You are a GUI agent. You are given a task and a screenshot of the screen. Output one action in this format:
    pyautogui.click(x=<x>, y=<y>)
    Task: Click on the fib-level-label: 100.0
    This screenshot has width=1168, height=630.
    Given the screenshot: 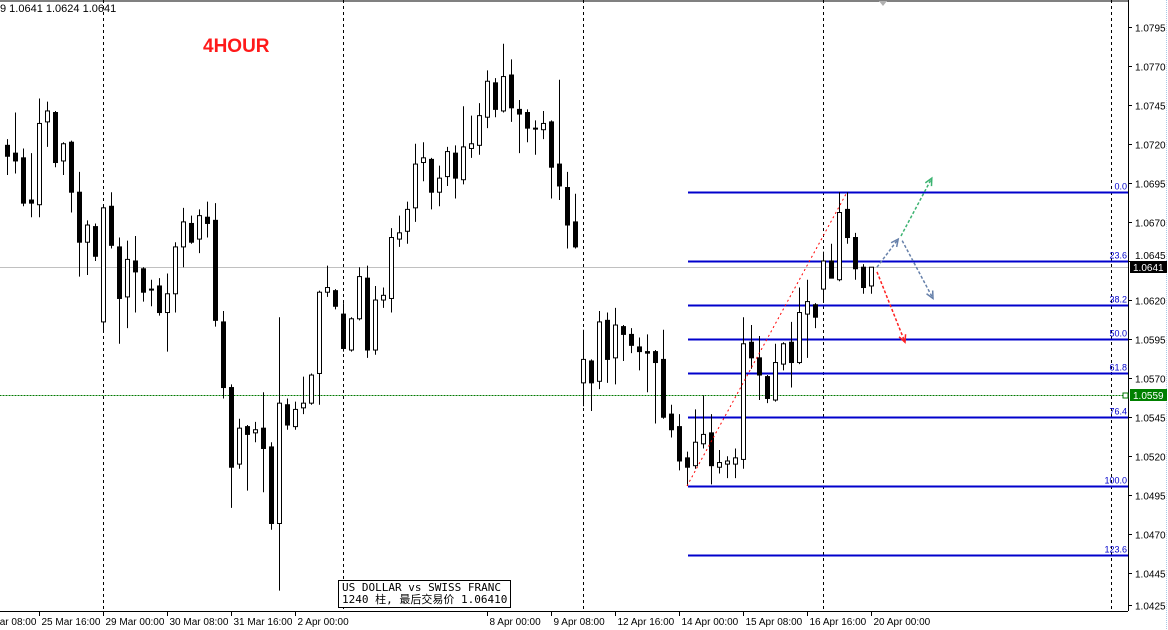 What is the action you would take?
    pyautogui.click(x=1115, y=481)
    